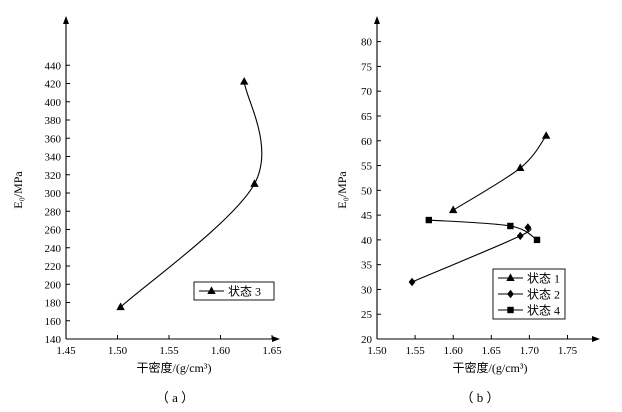  Describe the element at coordinates (53, 139) in the screenshot. I see `panel-a-y-tick-label: 360` at that location.